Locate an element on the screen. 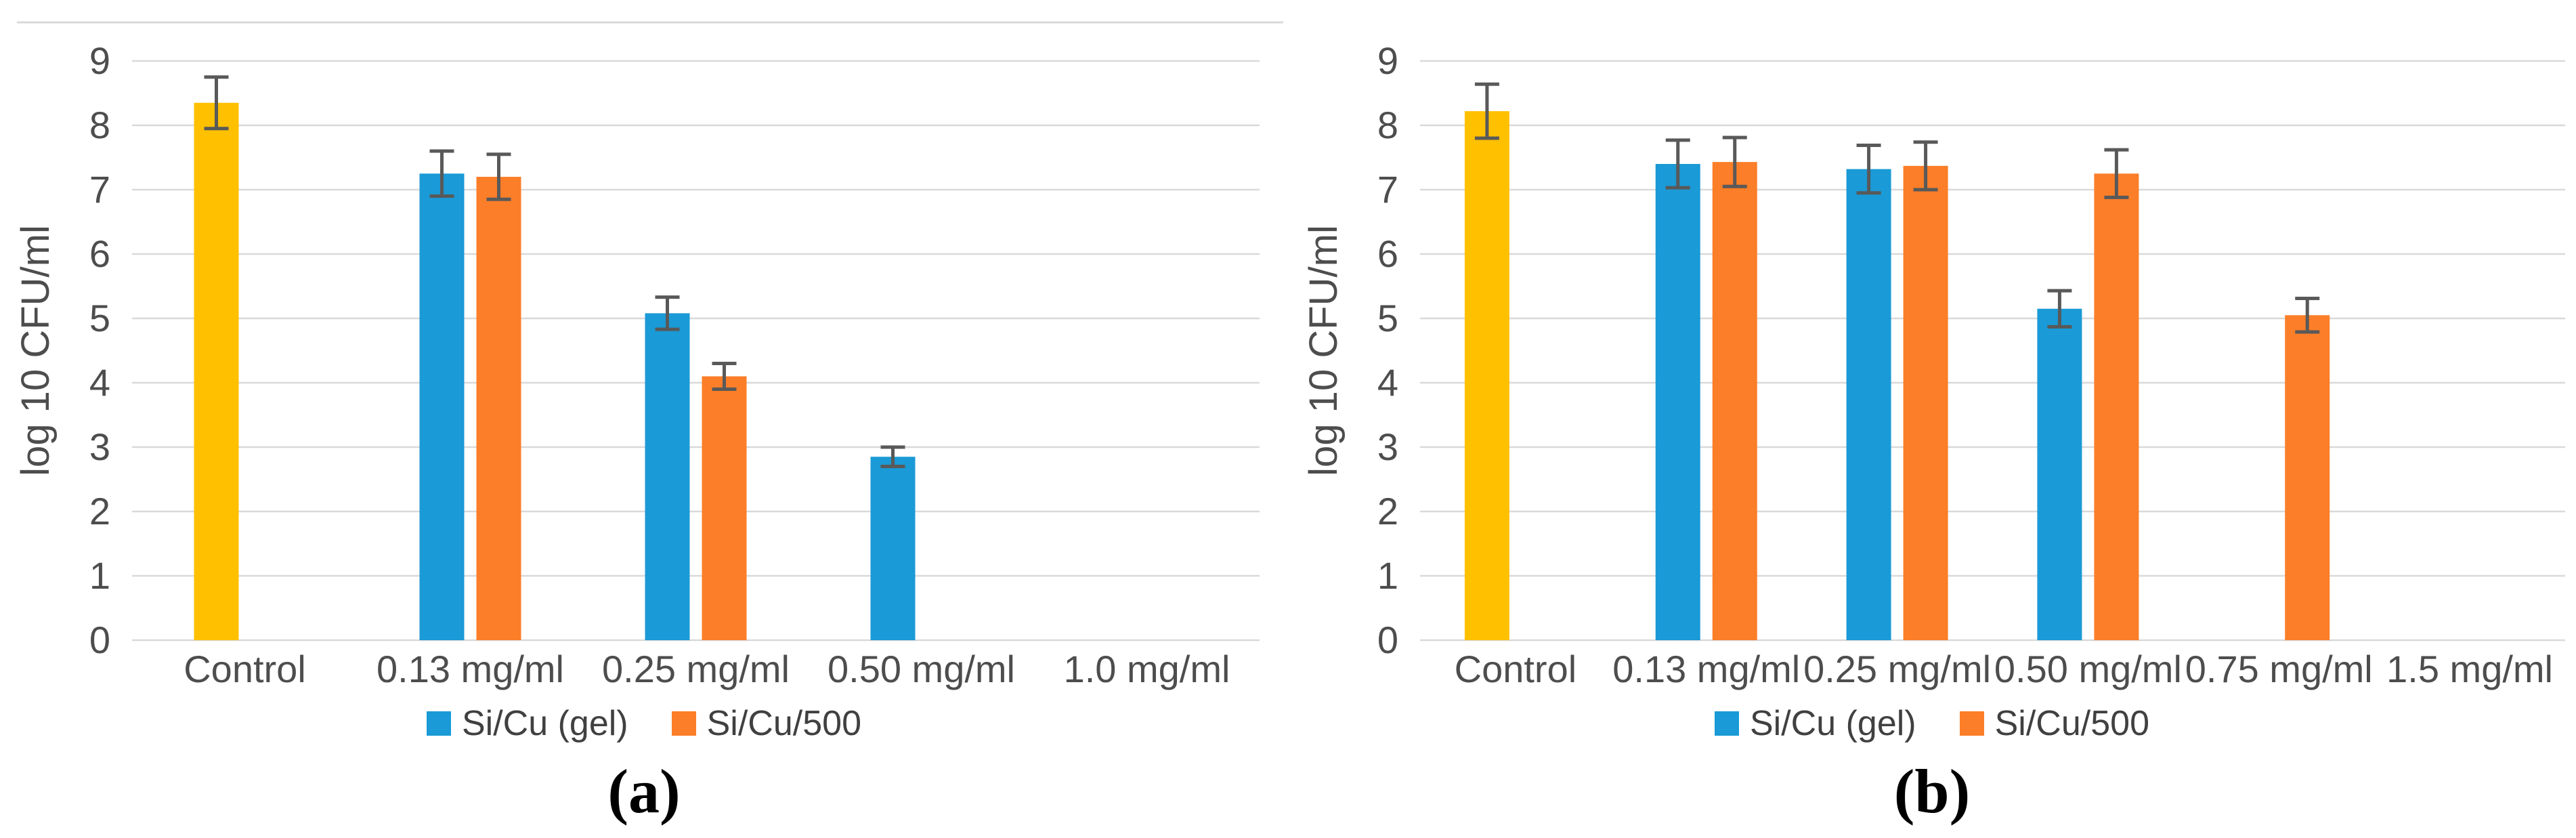 This screenshot has width=2576, height=838. x-tick-label-4: 1.0 mg/ml is located at coordinates (1147, 669).